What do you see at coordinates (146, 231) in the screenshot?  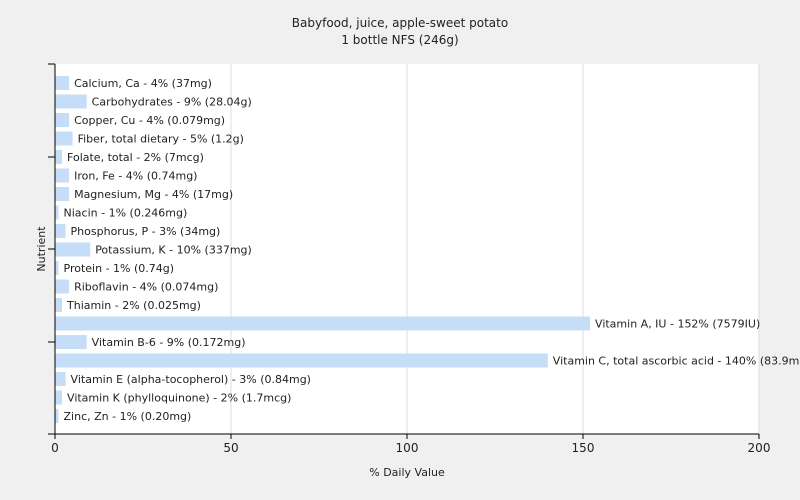 I see `bar-label: Phosphorus, P - 3% (34mg)` at bounding box center [146, 231].